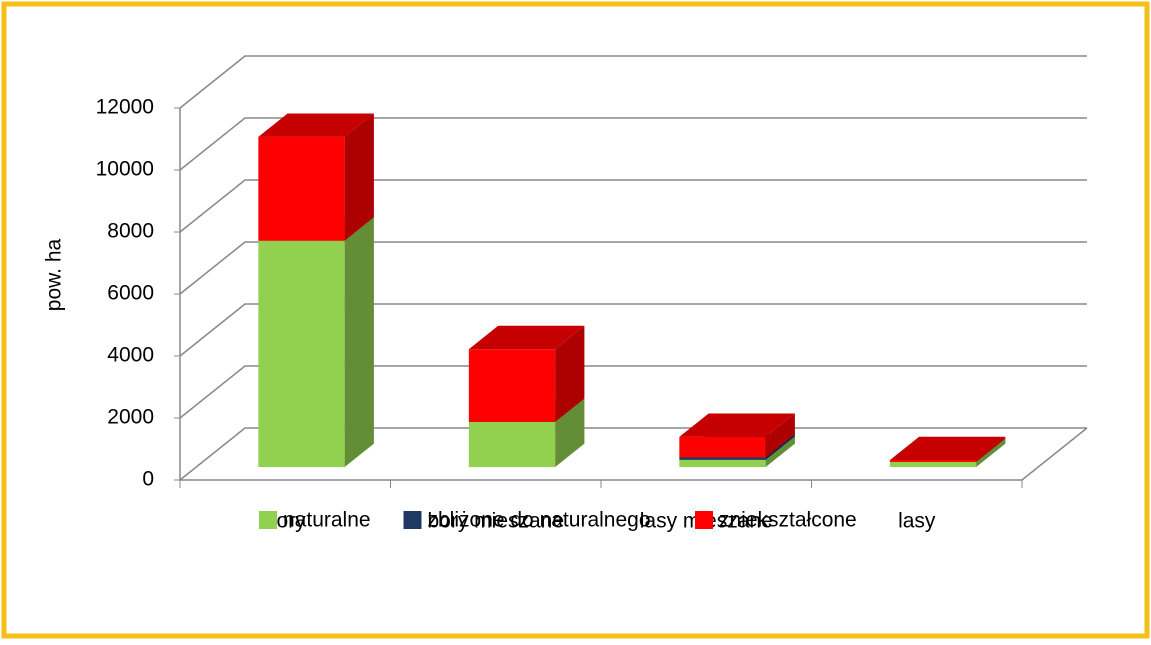  I want to click on y-tick-label: 0, so click(148, 479).